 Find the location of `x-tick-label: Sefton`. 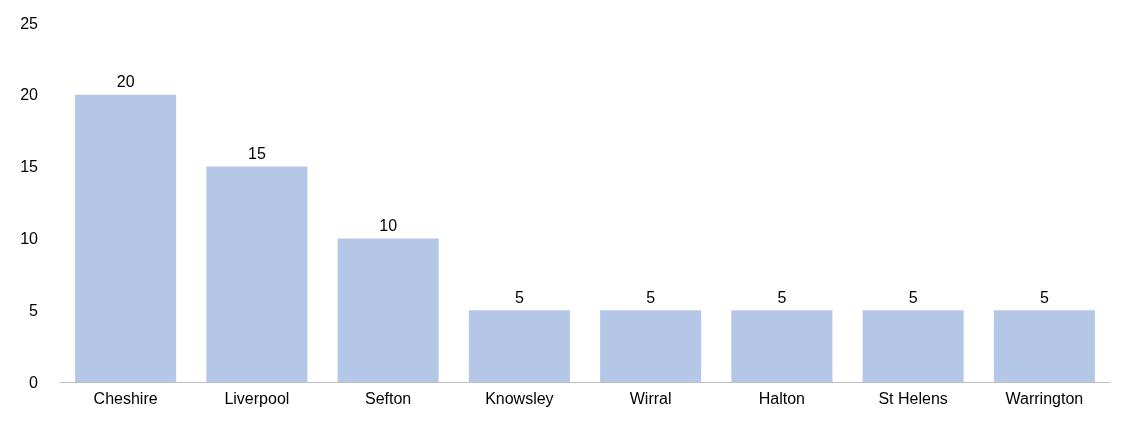

x-tick-label: Sefton is located at coordinates (388, 398).